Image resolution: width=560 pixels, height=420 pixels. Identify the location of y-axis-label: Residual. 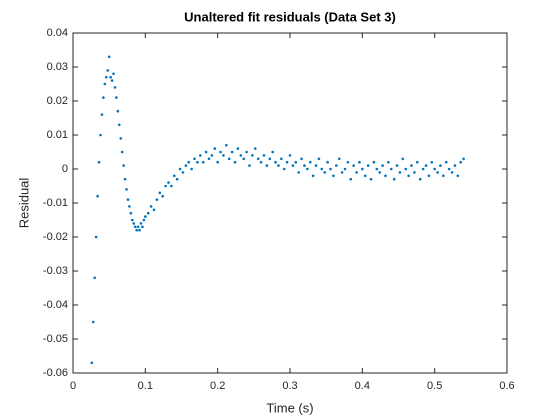
(23, 203).